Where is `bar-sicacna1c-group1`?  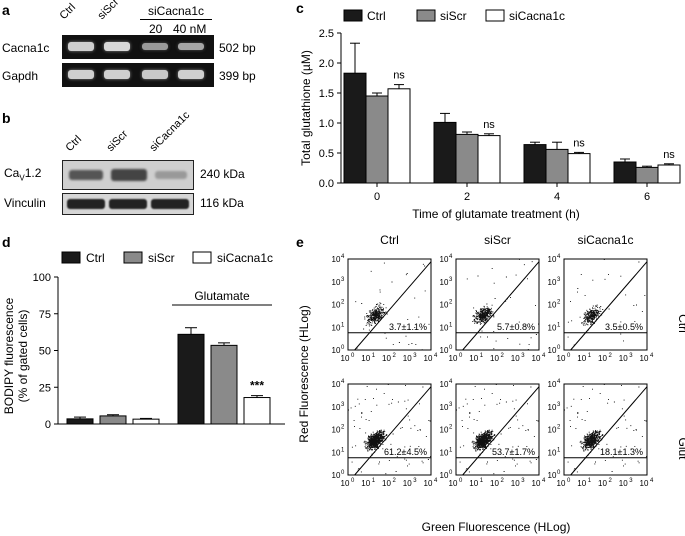
bar-sicacna1c-group1 is located at coordinates (257, 411).